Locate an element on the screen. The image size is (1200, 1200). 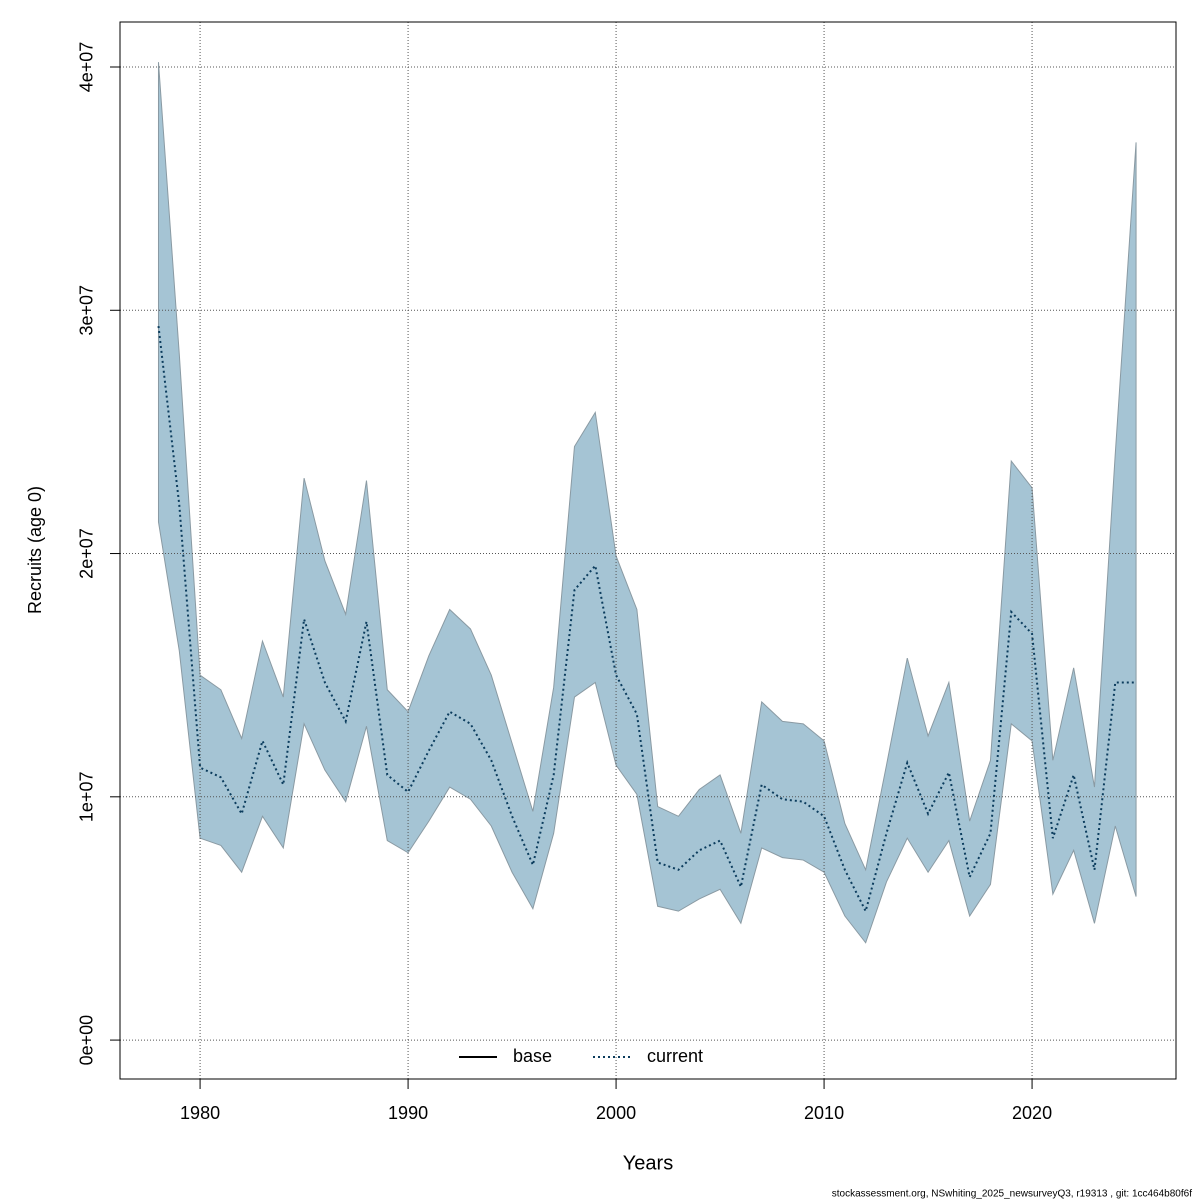
x-tick-label: 1990 is located at coordinates (408, 1113).